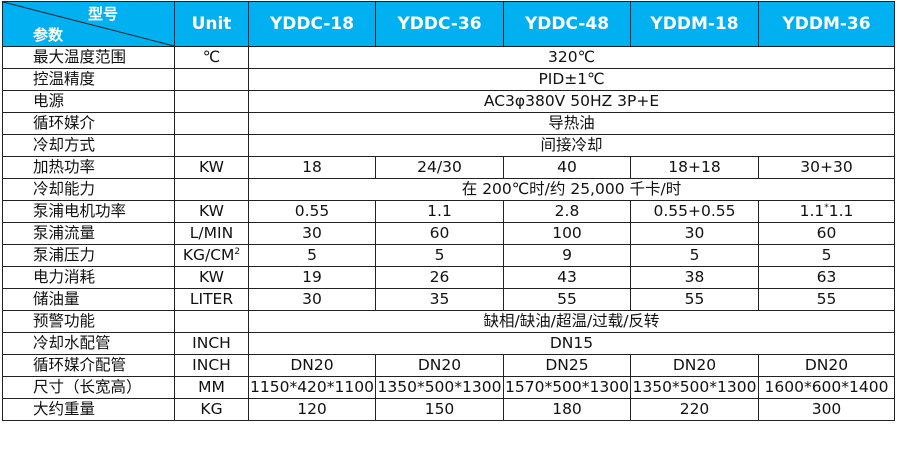 This screenshot has height=455, width=900. What do you see at coordinates (567, 365) in the screenshot?
I see `value-cell: DN25` at bounding box center [567, 365].